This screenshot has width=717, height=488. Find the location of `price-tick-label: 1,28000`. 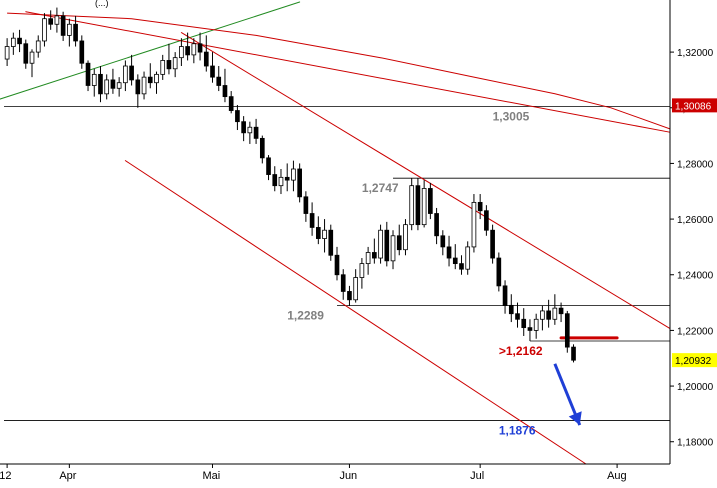

price-tick-label: 1,28000 is located at coordinates (695, 164).